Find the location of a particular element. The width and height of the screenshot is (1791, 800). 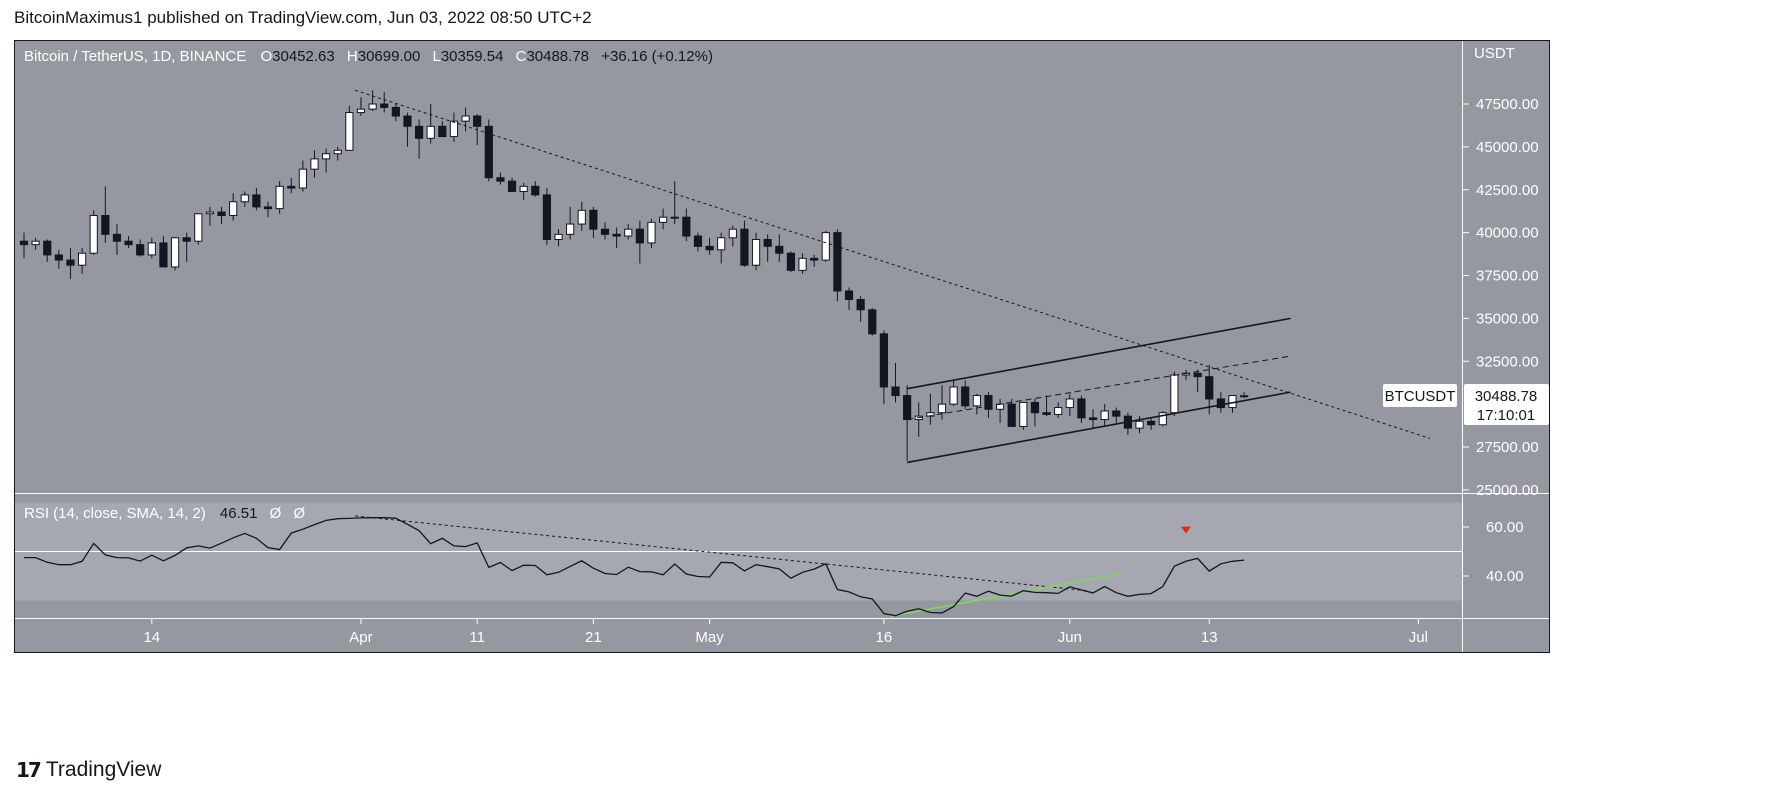

rsi-downtrend-line is located at coordinates (721, 553).